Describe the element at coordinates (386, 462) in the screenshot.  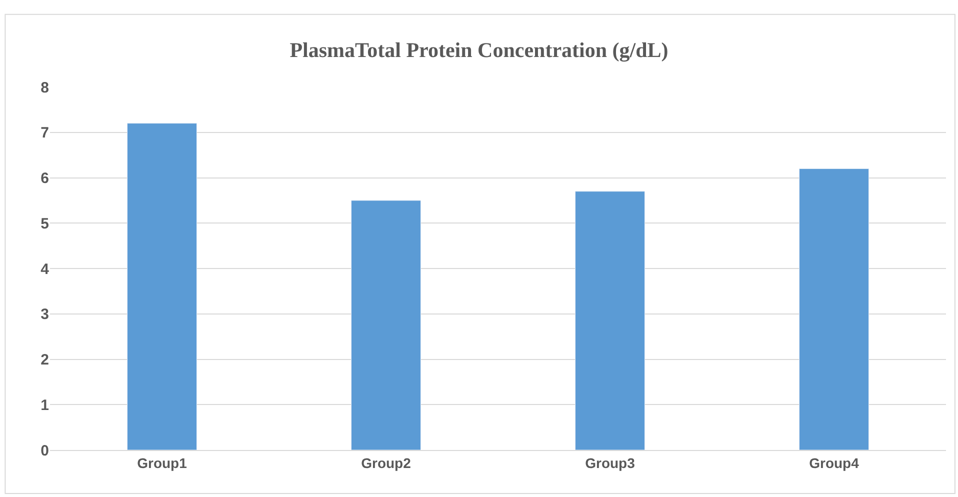
I see `x-tick-label: Group2` at that location.